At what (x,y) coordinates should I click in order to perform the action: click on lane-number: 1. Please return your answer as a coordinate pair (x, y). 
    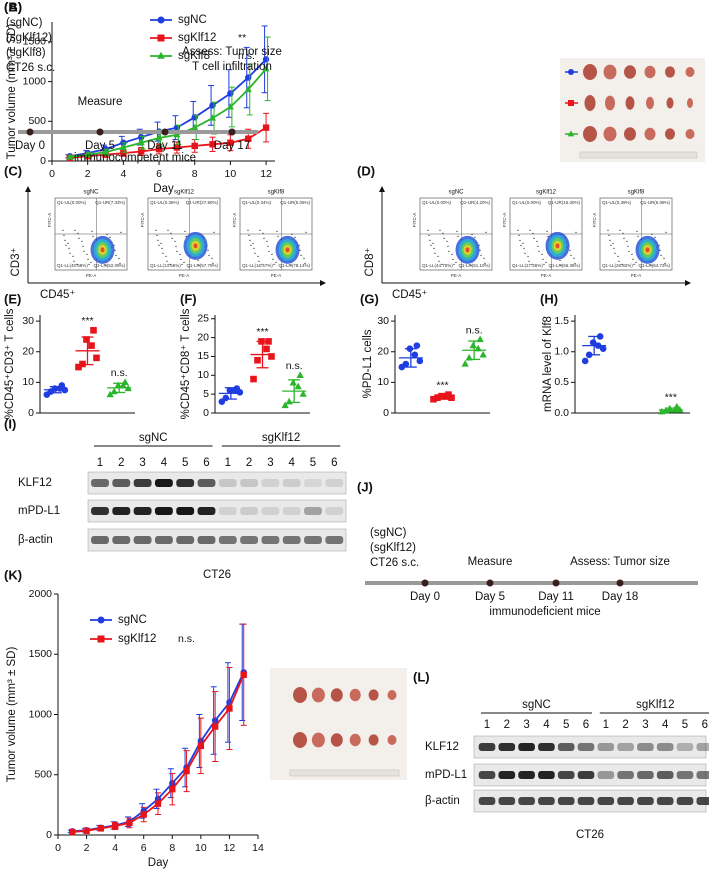
    Looking at the image, I should click on (228, 463).